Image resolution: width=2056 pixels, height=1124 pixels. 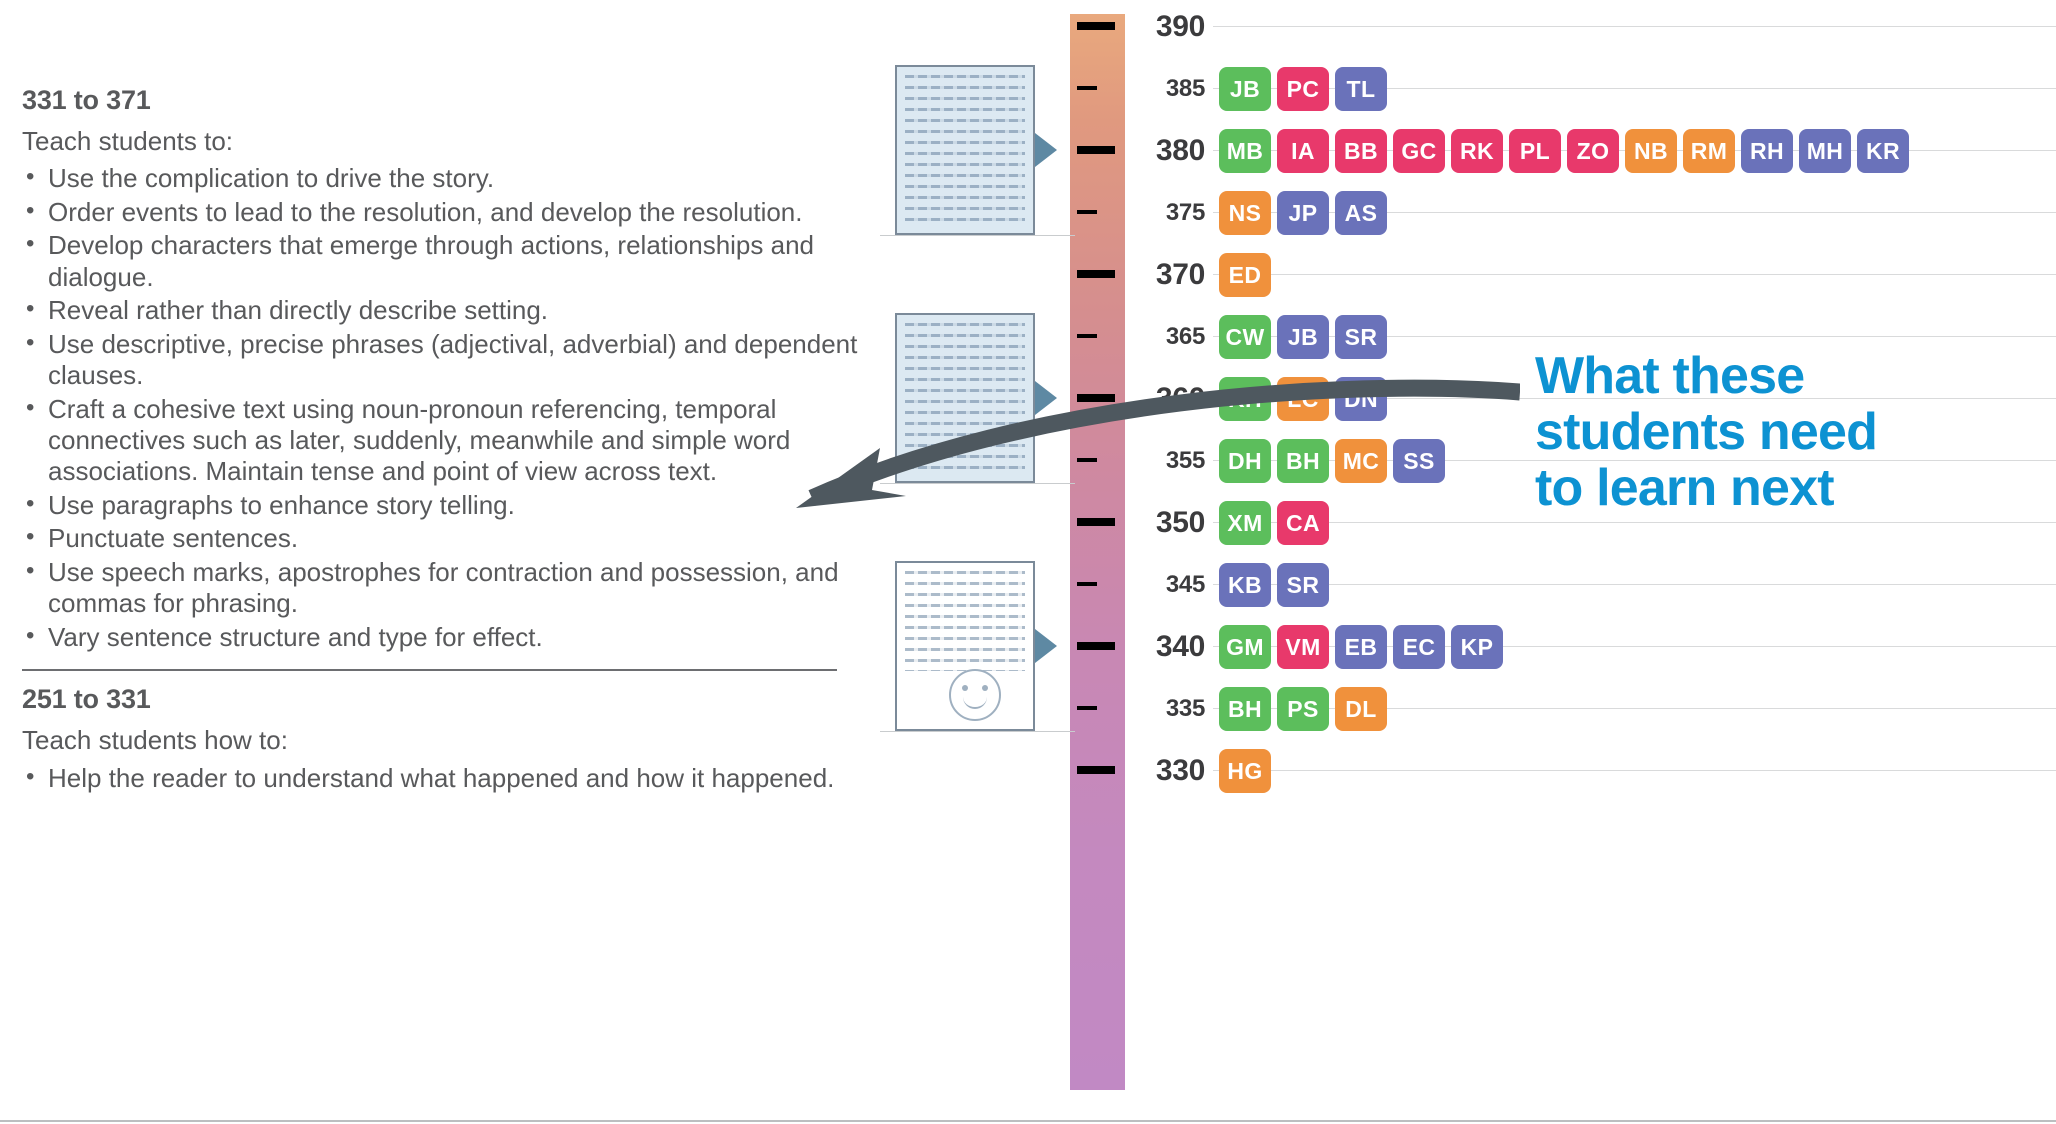 What do you see at coordinates (1564, 151) in the screenshot?
I see `student-badge-row: MB IA BB GC RK PL ZO NB RM RH MH KR` at bounding box center [1564, 151].